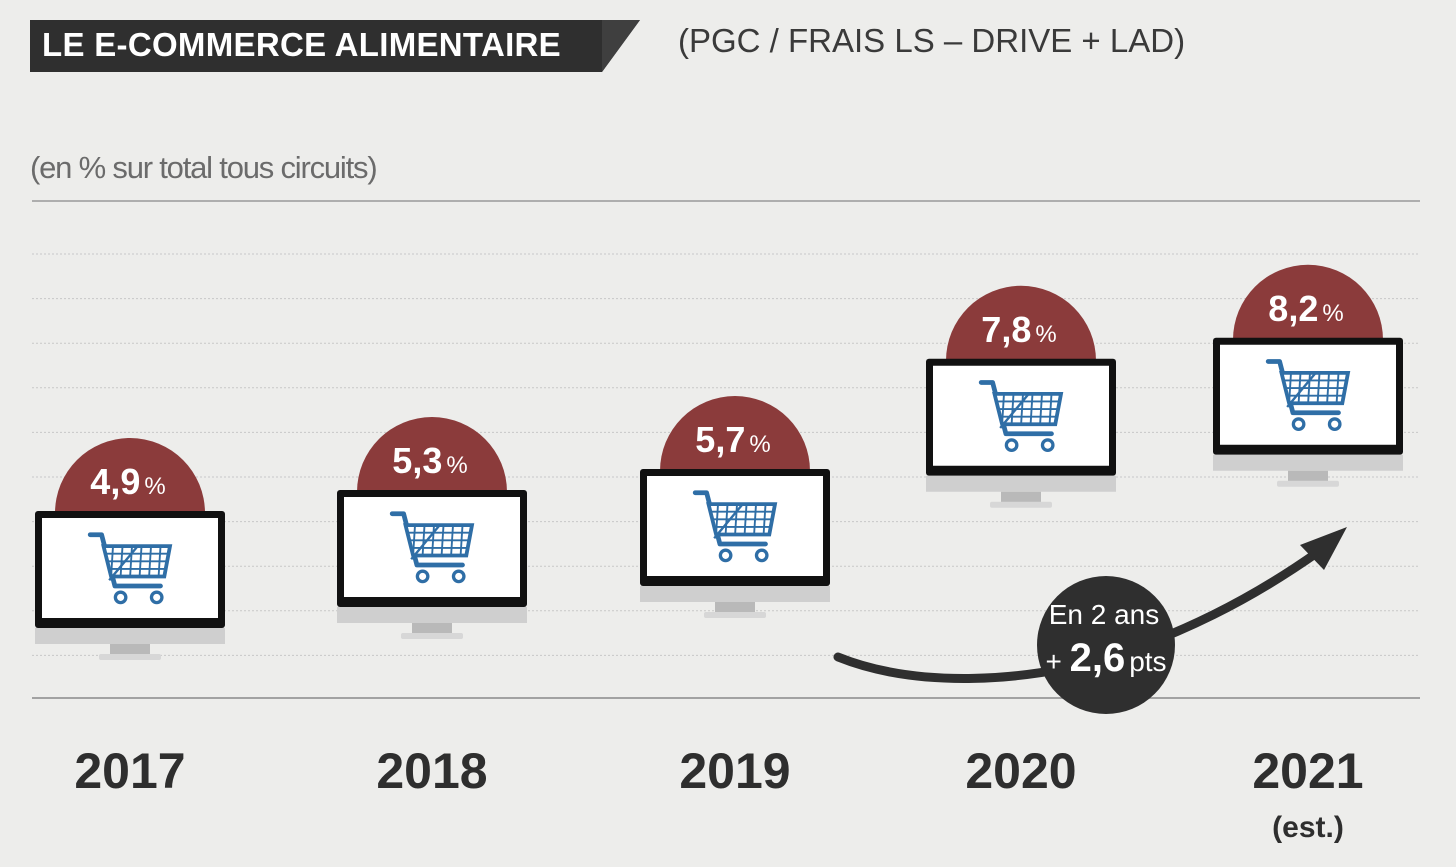 This screenshot has height=867, width=1456. Describe the element at coordinates (301, 44) in the screenshot. I see `page-title: LE E-COMMERCE ALIMENTAIRE` at that location.